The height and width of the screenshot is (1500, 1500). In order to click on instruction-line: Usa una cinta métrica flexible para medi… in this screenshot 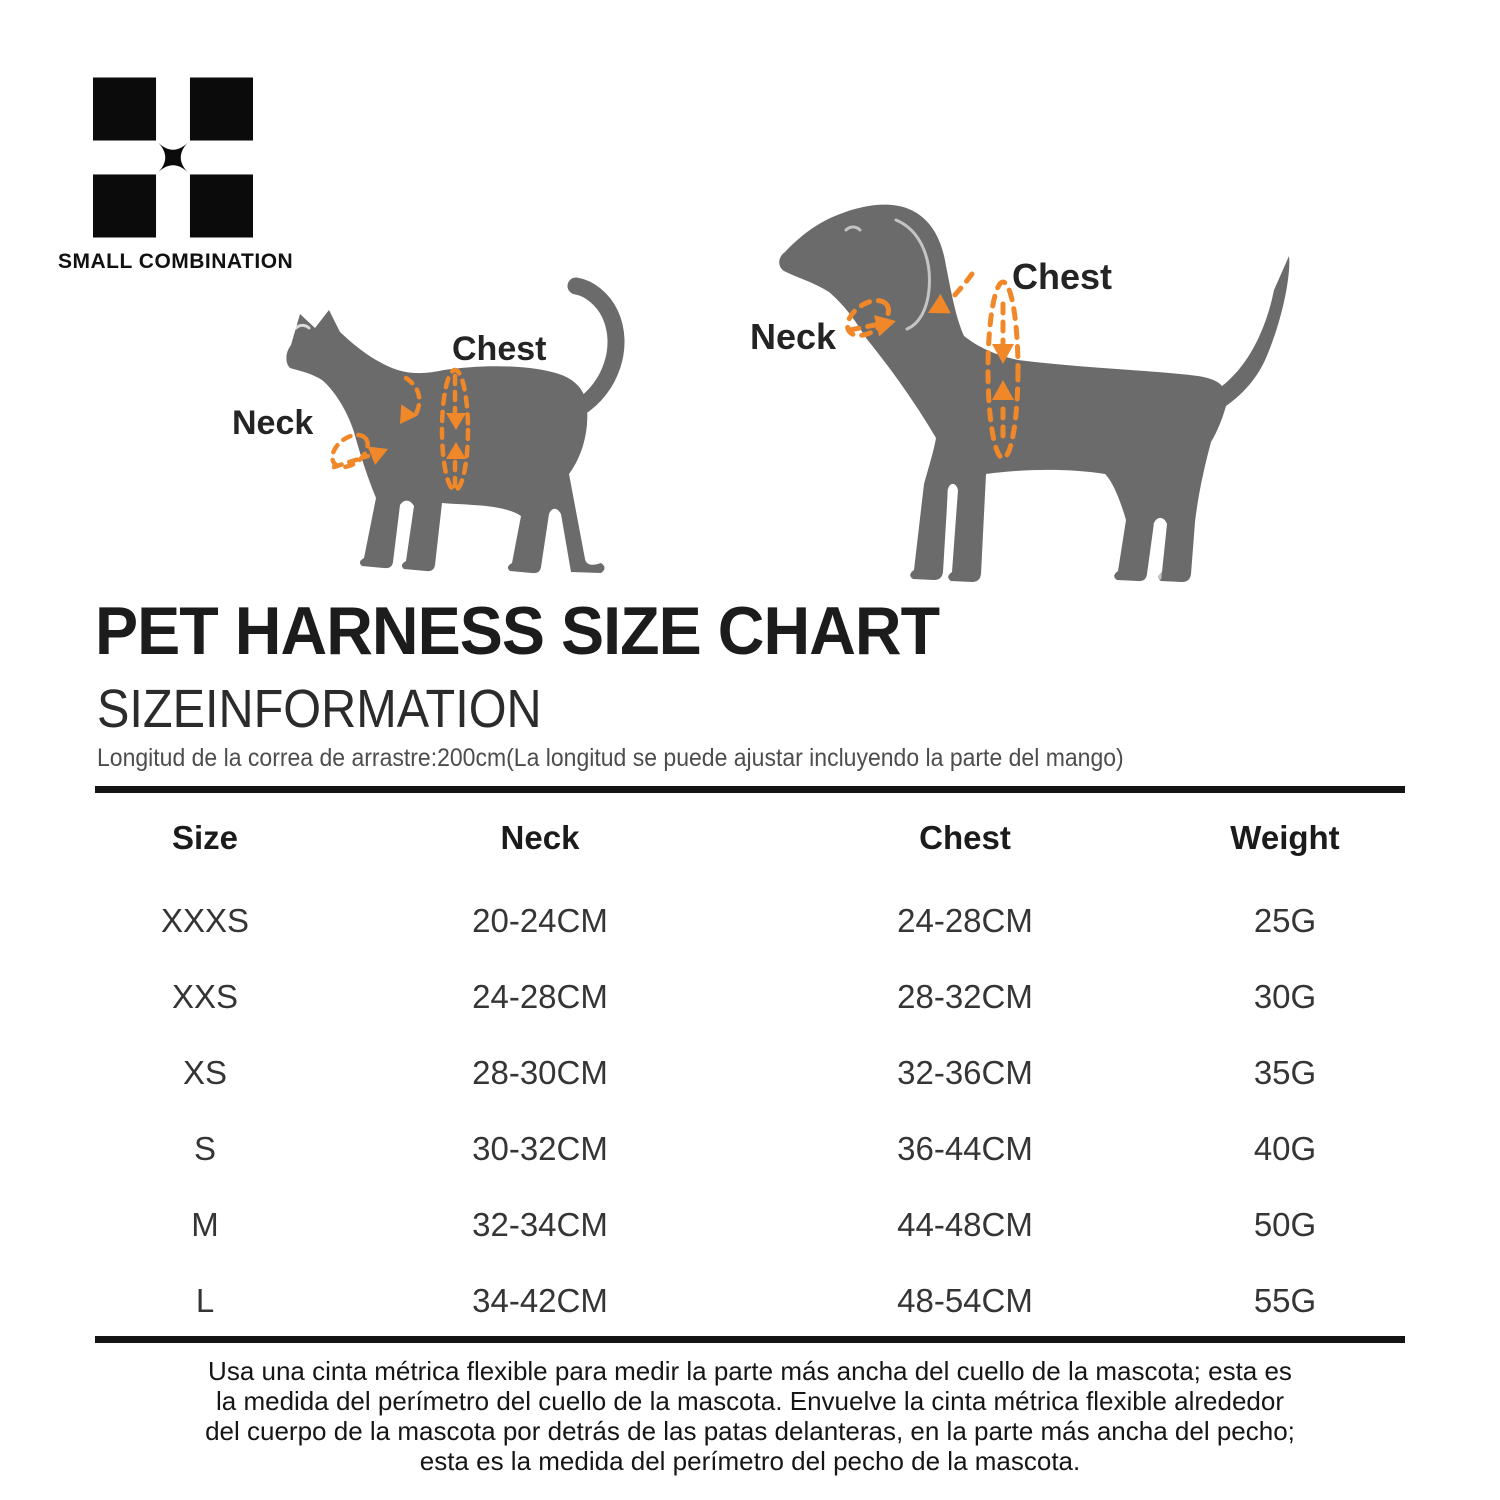, I will do `click(750, 1371)`.